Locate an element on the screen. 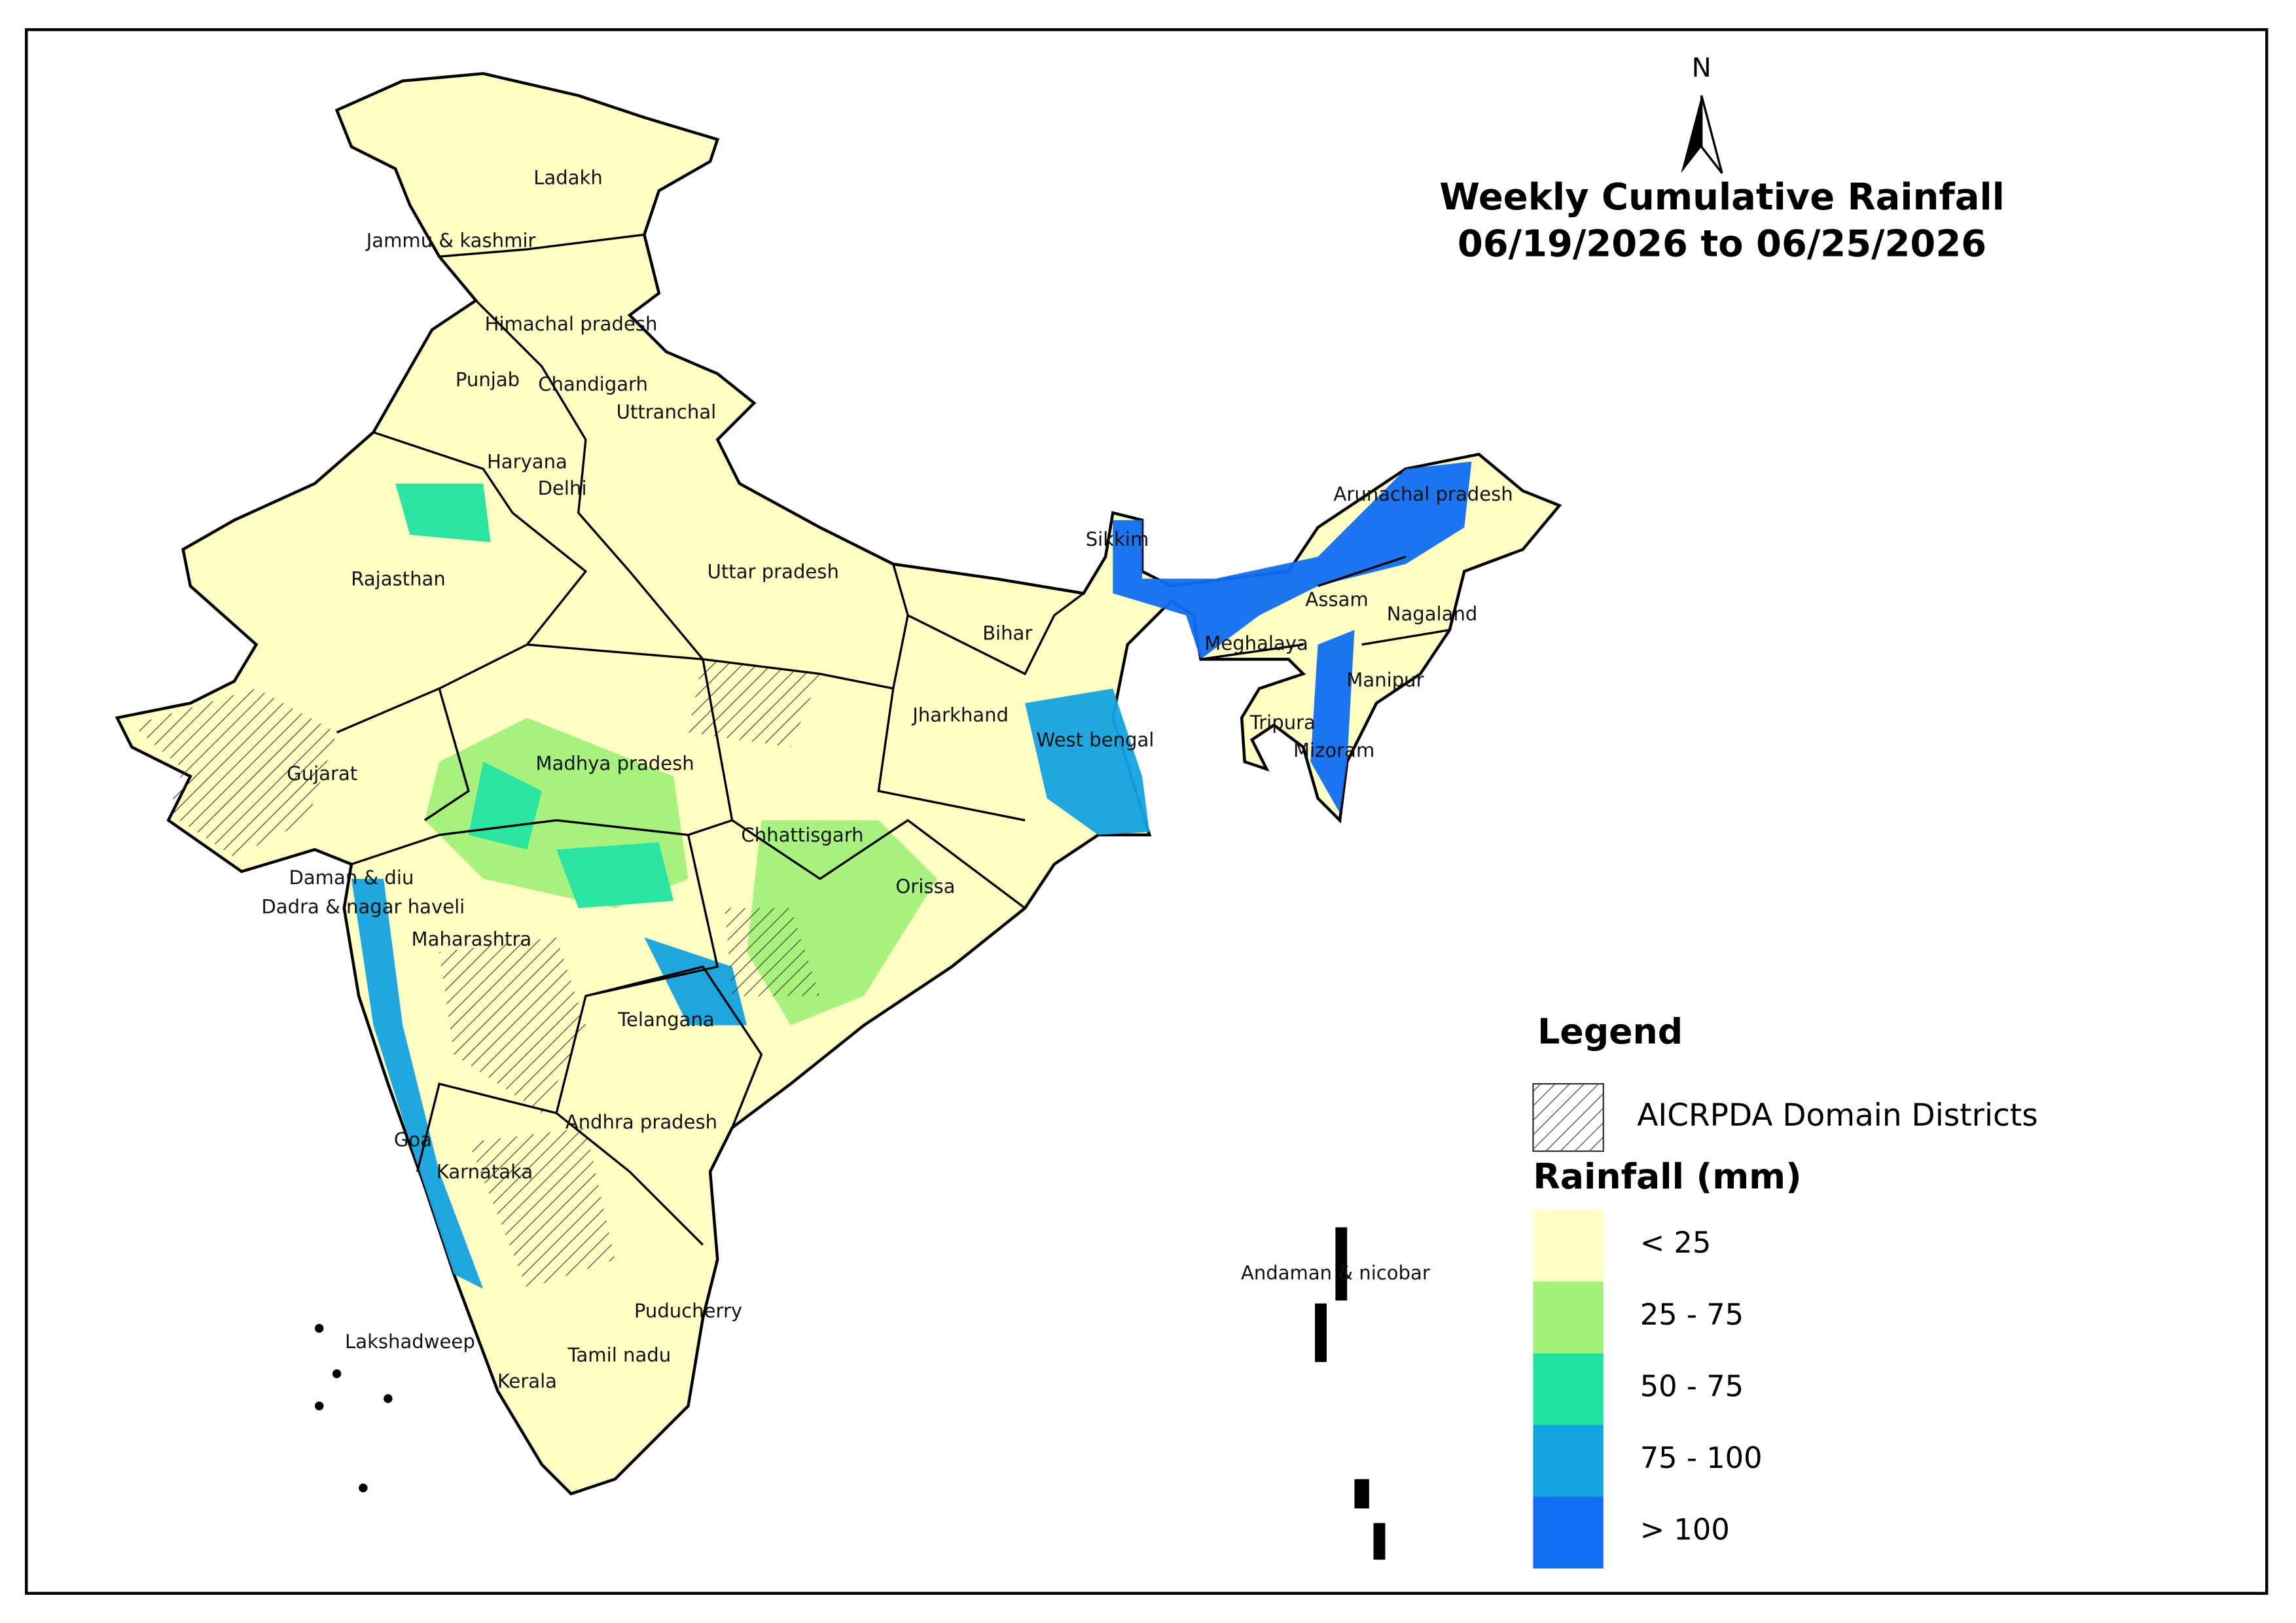  region-label: Orissa is located at coordinates (925, 886).